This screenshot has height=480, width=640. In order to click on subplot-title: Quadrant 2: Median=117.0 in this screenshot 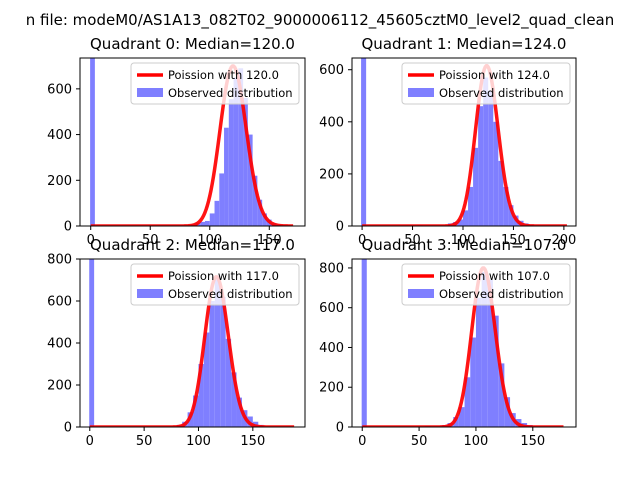, I will do `click(192, 245)`.